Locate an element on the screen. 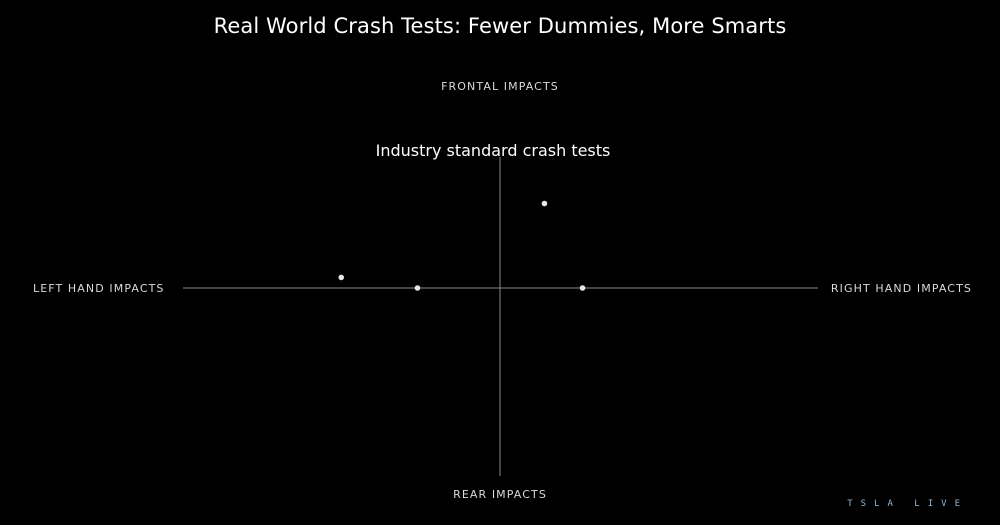 This screenshot has height=525, width=1000. data-points is located at coordinates (462, 245).